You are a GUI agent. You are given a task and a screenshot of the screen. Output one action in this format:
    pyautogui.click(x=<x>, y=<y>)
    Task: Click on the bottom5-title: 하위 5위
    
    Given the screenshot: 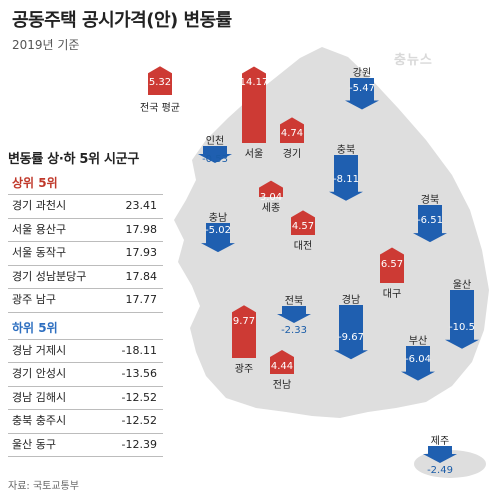 What is the action you would take?
    pyautogui.click(x=35, y=327)
    